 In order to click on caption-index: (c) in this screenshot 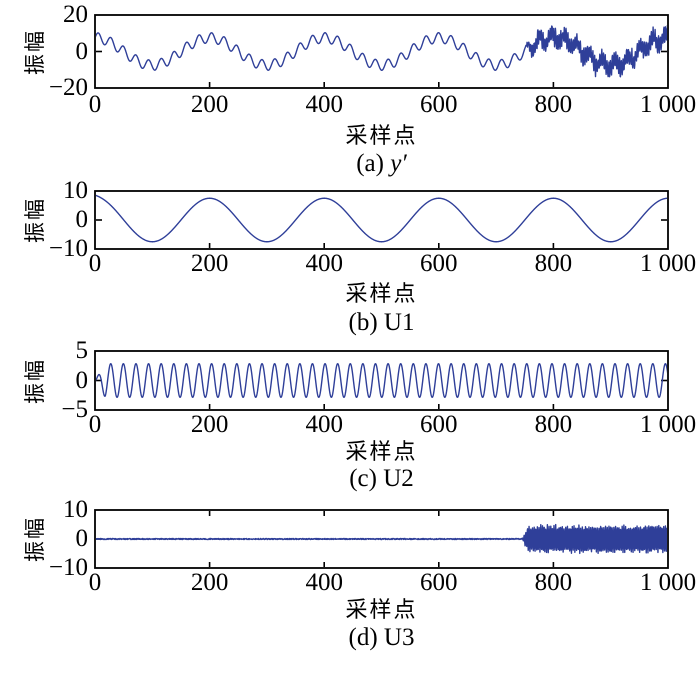, I will do `click(363, 478)`.